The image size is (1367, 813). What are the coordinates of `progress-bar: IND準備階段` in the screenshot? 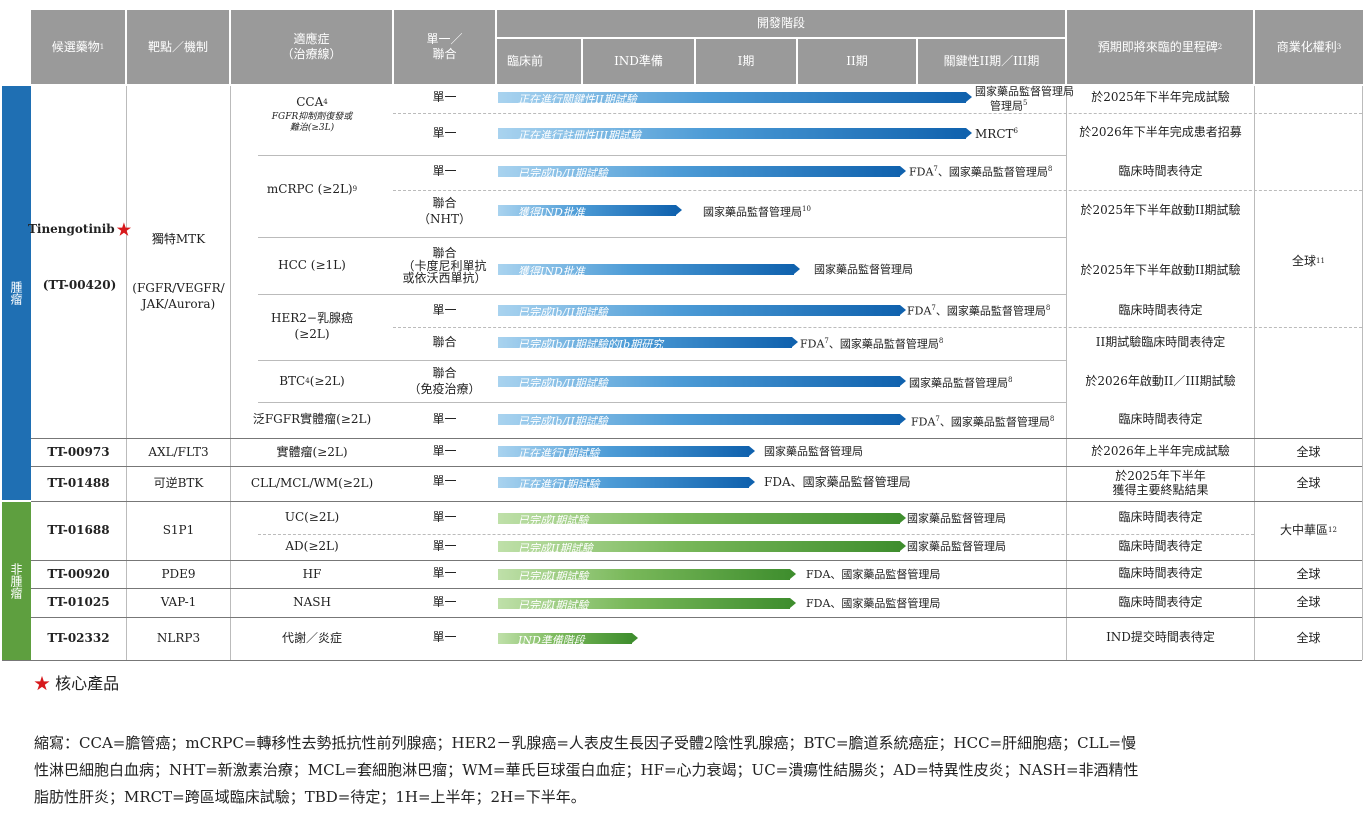 It's located at (568, 640).